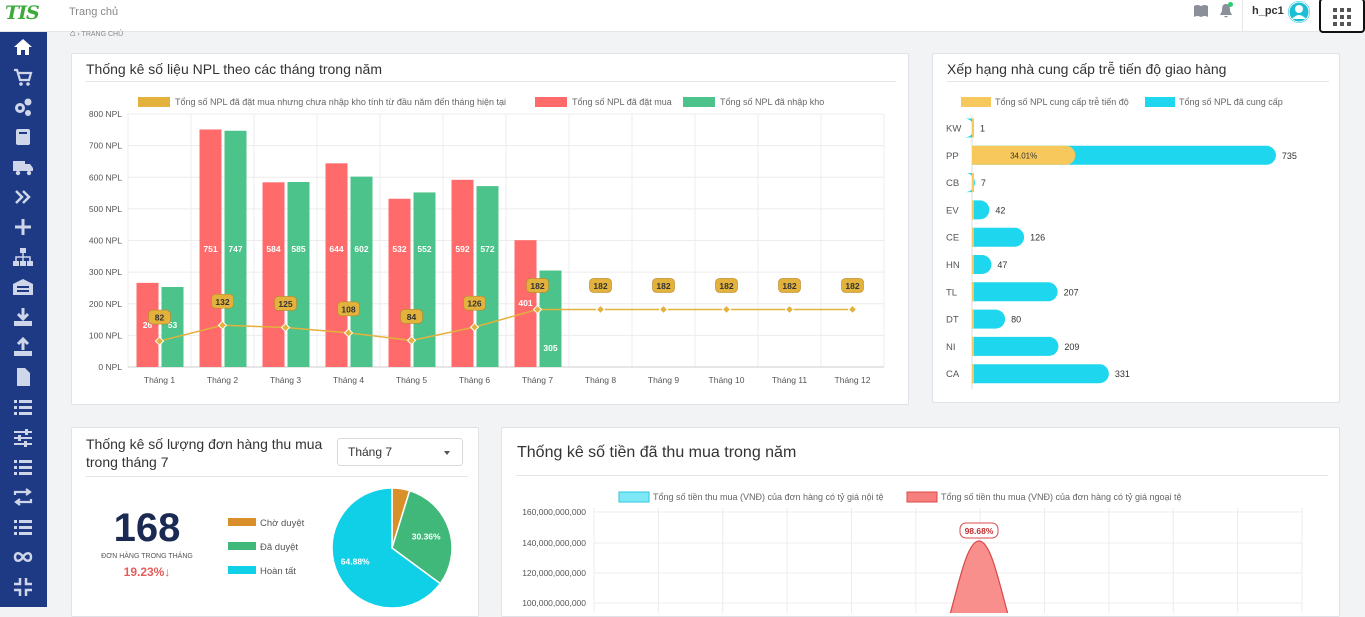 The image size is (1365, 617). What do you see at coordinates (951, 347) in the screenshot?
I see `supplier-label: NI` at bounding box center [951, 347].